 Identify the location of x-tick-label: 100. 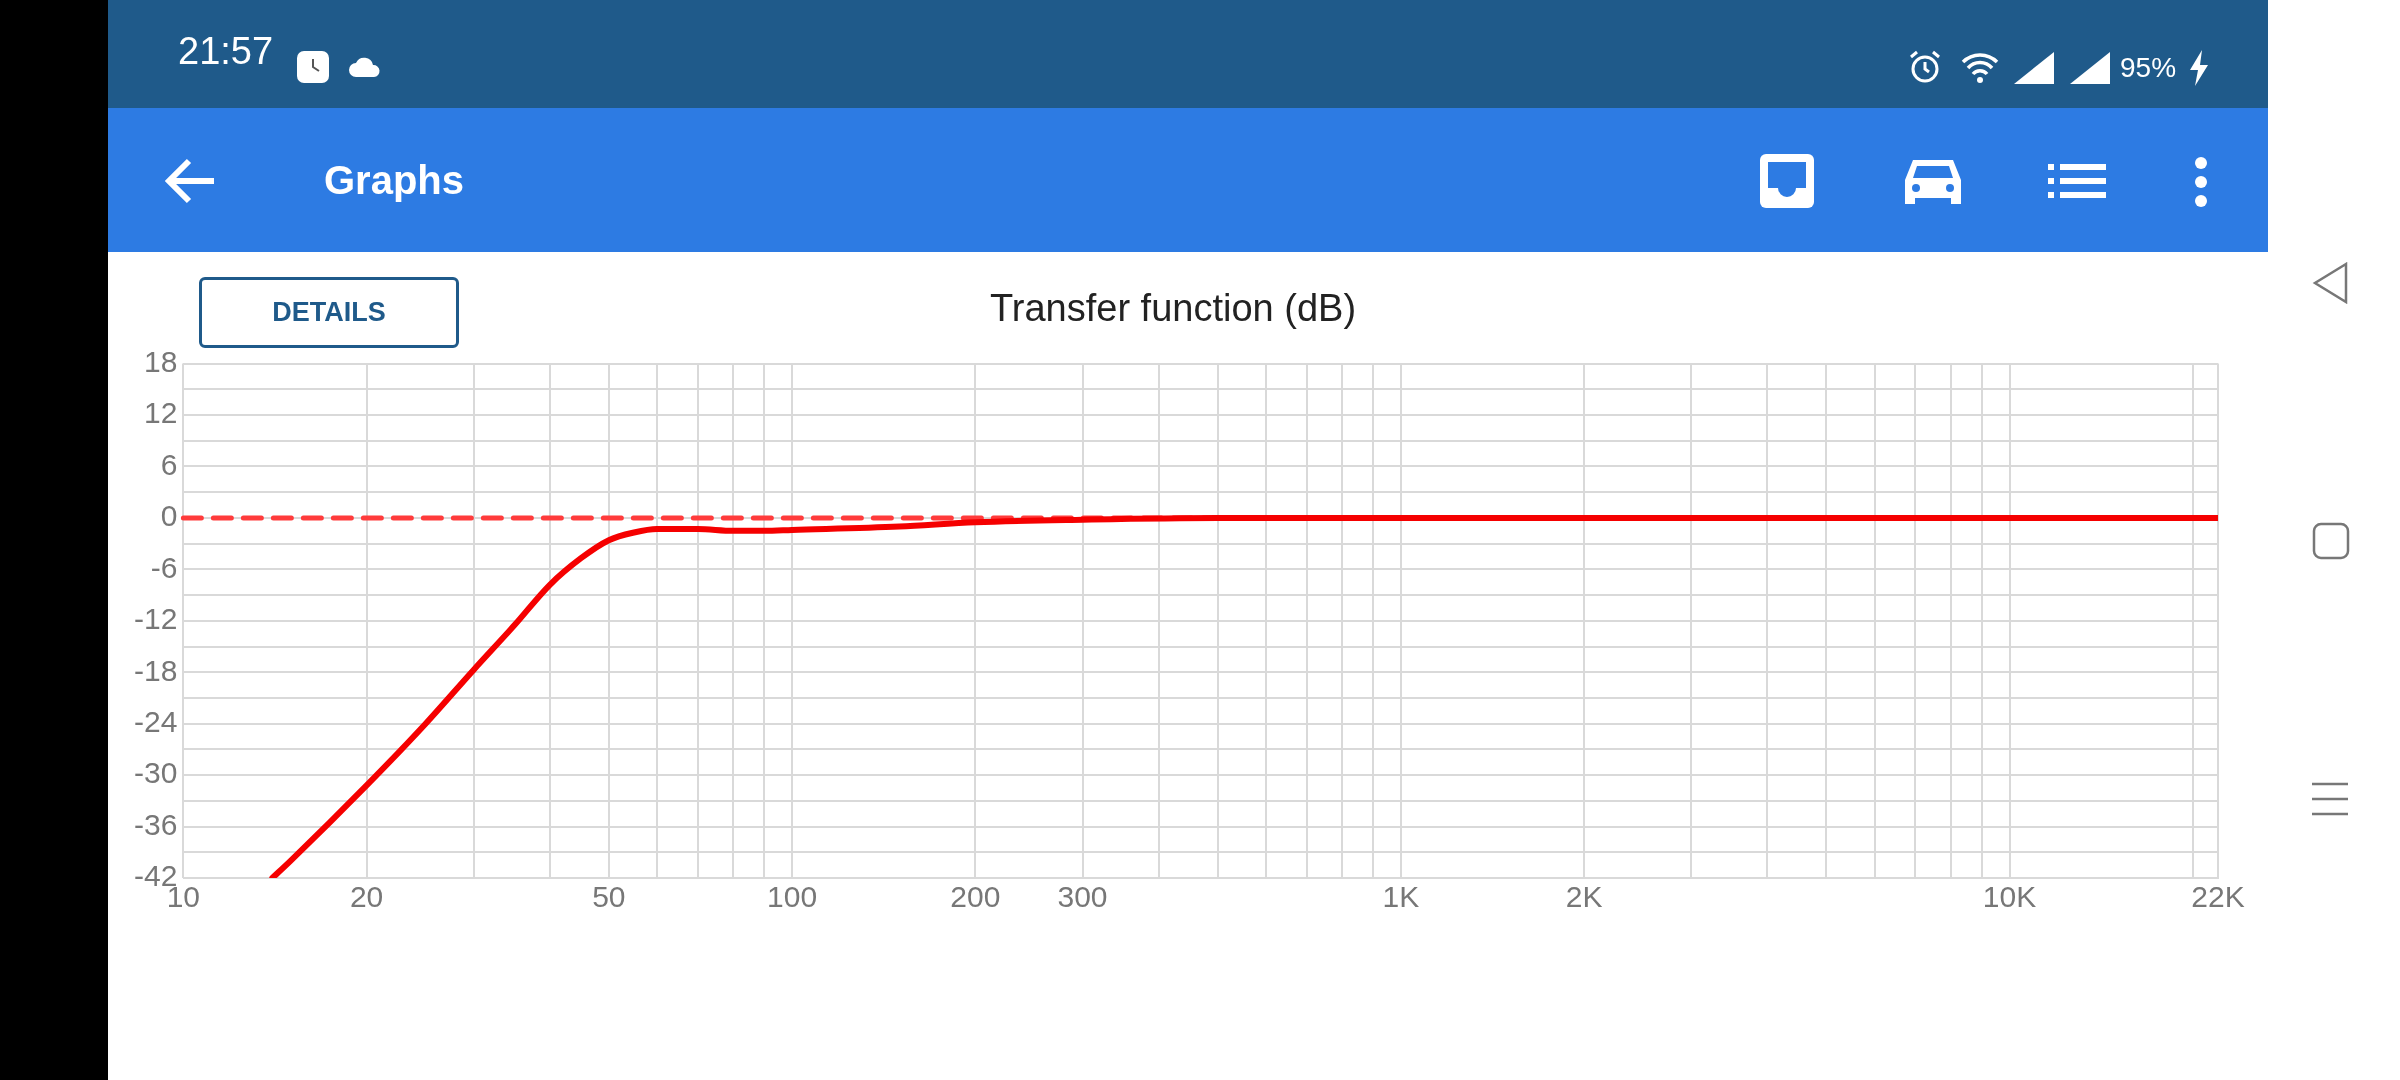
(792, 897).